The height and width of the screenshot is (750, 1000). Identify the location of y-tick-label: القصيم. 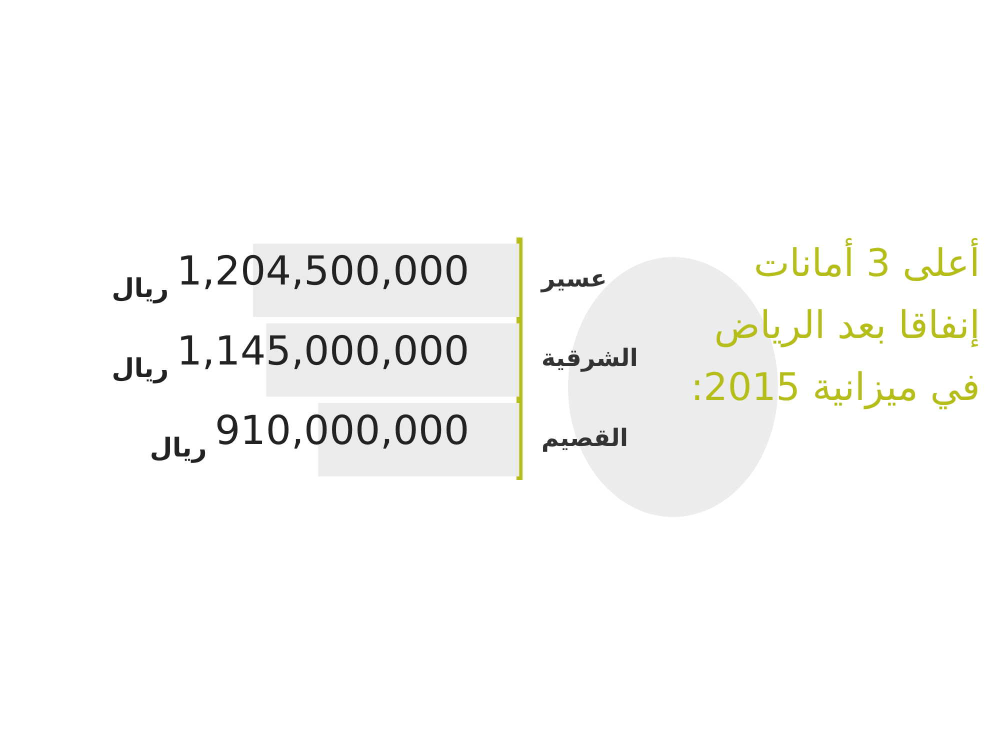
(584, 438).